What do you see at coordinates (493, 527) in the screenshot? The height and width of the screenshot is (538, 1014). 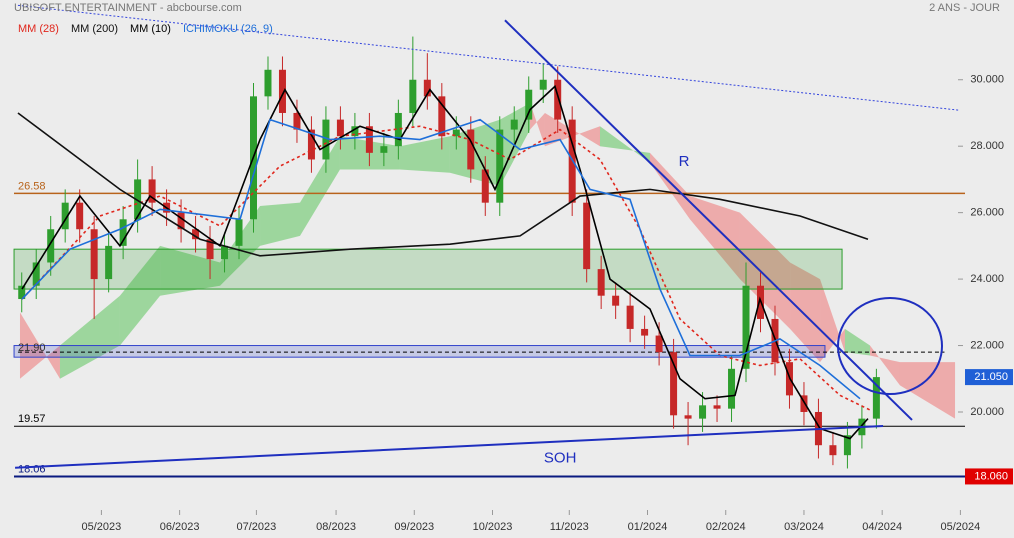 I see `x-tick-label: 10/2023` at bounding box center [493, 527].